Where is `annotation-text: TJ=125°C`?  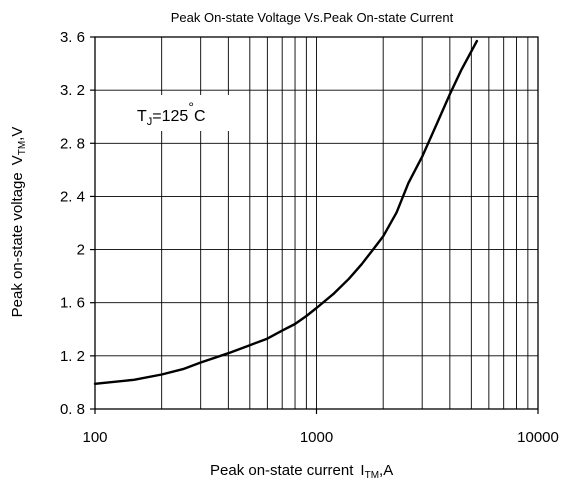
annotation-text: TJ=125°C is located at coordinates (171, 113).